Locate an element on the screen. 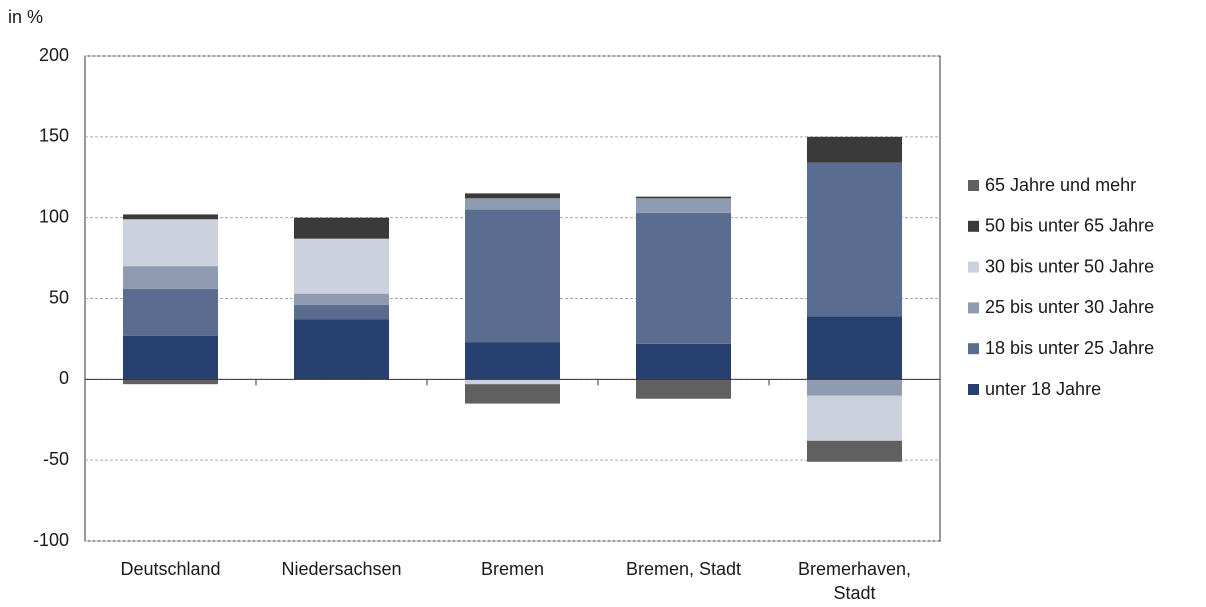 This screenshot has width=1206, height=607. legend-label: unter 18 Jahre is located at coordinates (1043, 389).